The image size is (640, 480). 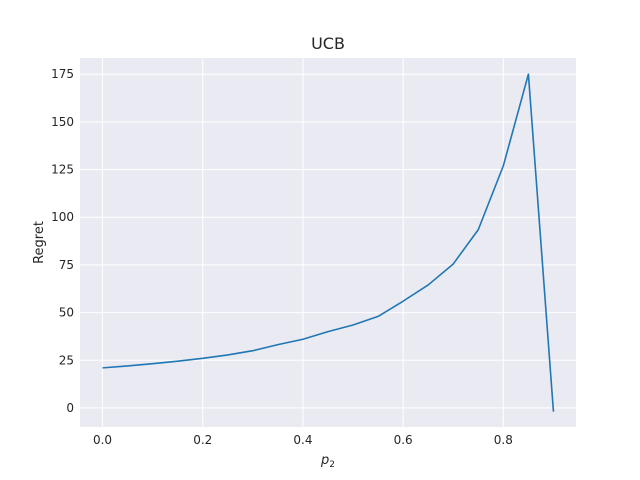 What do you see at coordinates (70, 408) in the screenshot?
I see `y-tick-label: 0` at bounding box center [70, 408].